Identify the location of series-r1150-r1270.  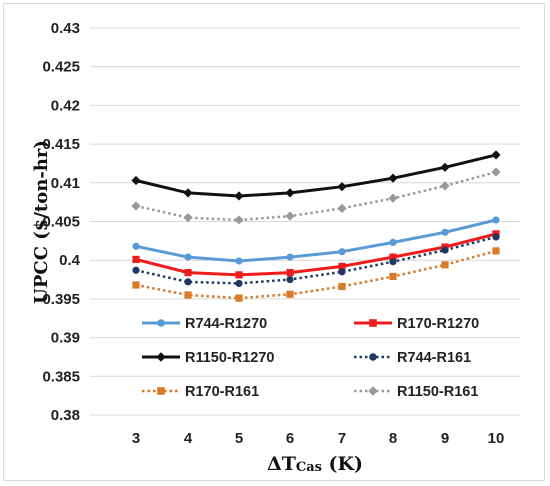
(316, 175).